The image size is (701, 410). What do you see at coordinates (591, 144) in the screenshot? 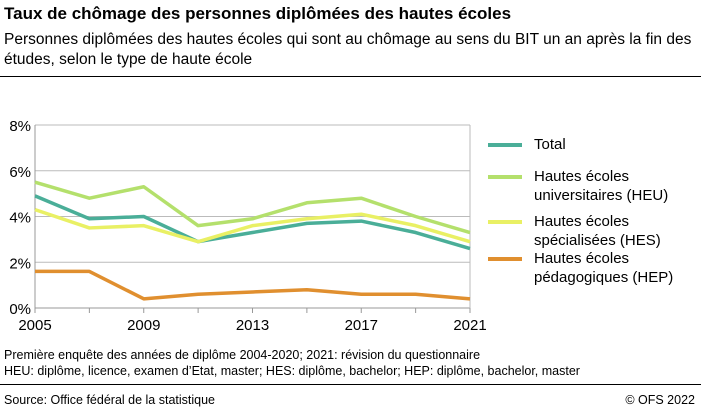
I see `legend-item: Total` at bounding box center [591, 144].